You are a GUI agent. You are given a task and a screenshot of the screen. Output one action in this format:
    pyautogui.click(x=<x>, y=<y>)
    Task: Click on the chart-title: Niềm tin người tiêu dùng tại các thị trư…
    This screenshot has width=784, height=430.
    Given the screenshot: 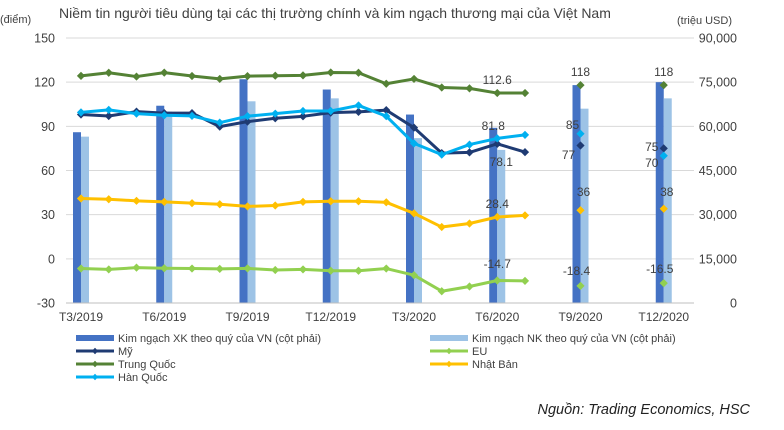 What is the action you would take?
    pyautogui.click(x=335, y=13)
    